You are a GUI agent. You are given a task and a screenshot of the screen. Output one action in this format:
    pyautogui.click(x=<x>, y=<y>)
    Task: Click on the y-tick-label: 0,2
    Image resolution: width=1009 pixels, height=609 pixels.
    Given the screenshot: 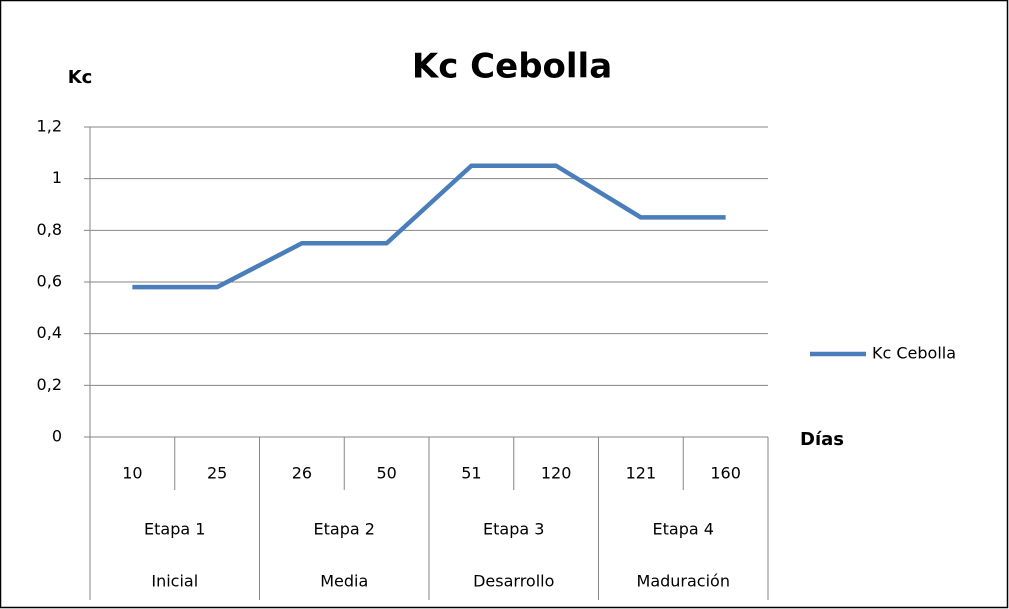 What is the action you would take?
    pyautogui.click(x=49, y=384)
    